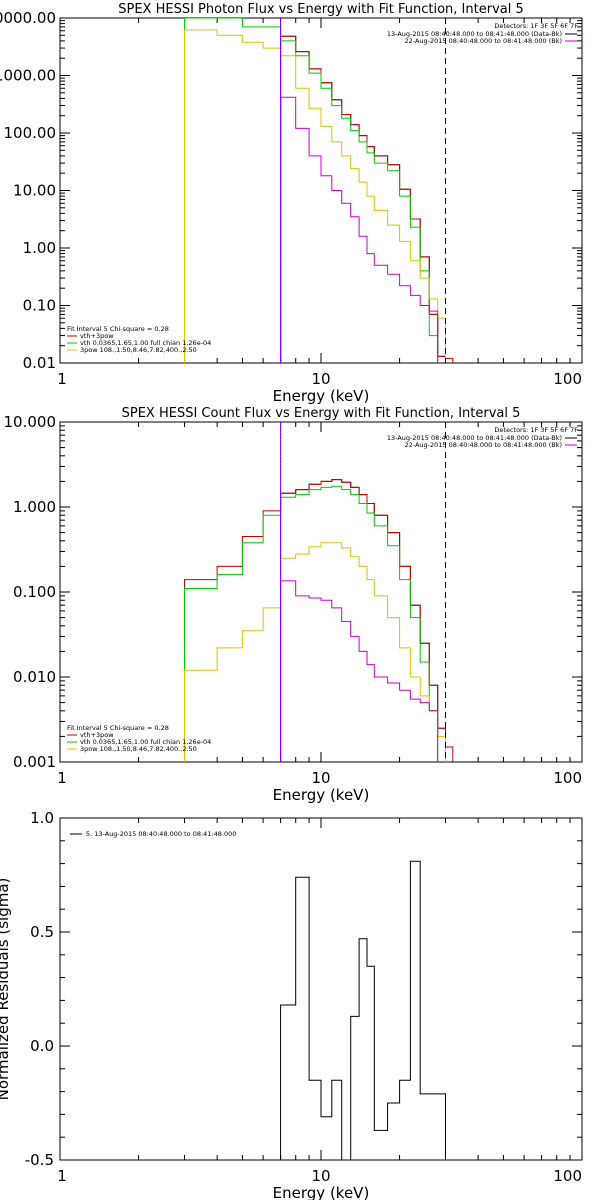 The width and height of the screenshot is (600, 1200). What do you see at coordinates (28, 76) in the screenshot?
I see `y-tick-label: 1000.00` at bounding box center [28, 76].